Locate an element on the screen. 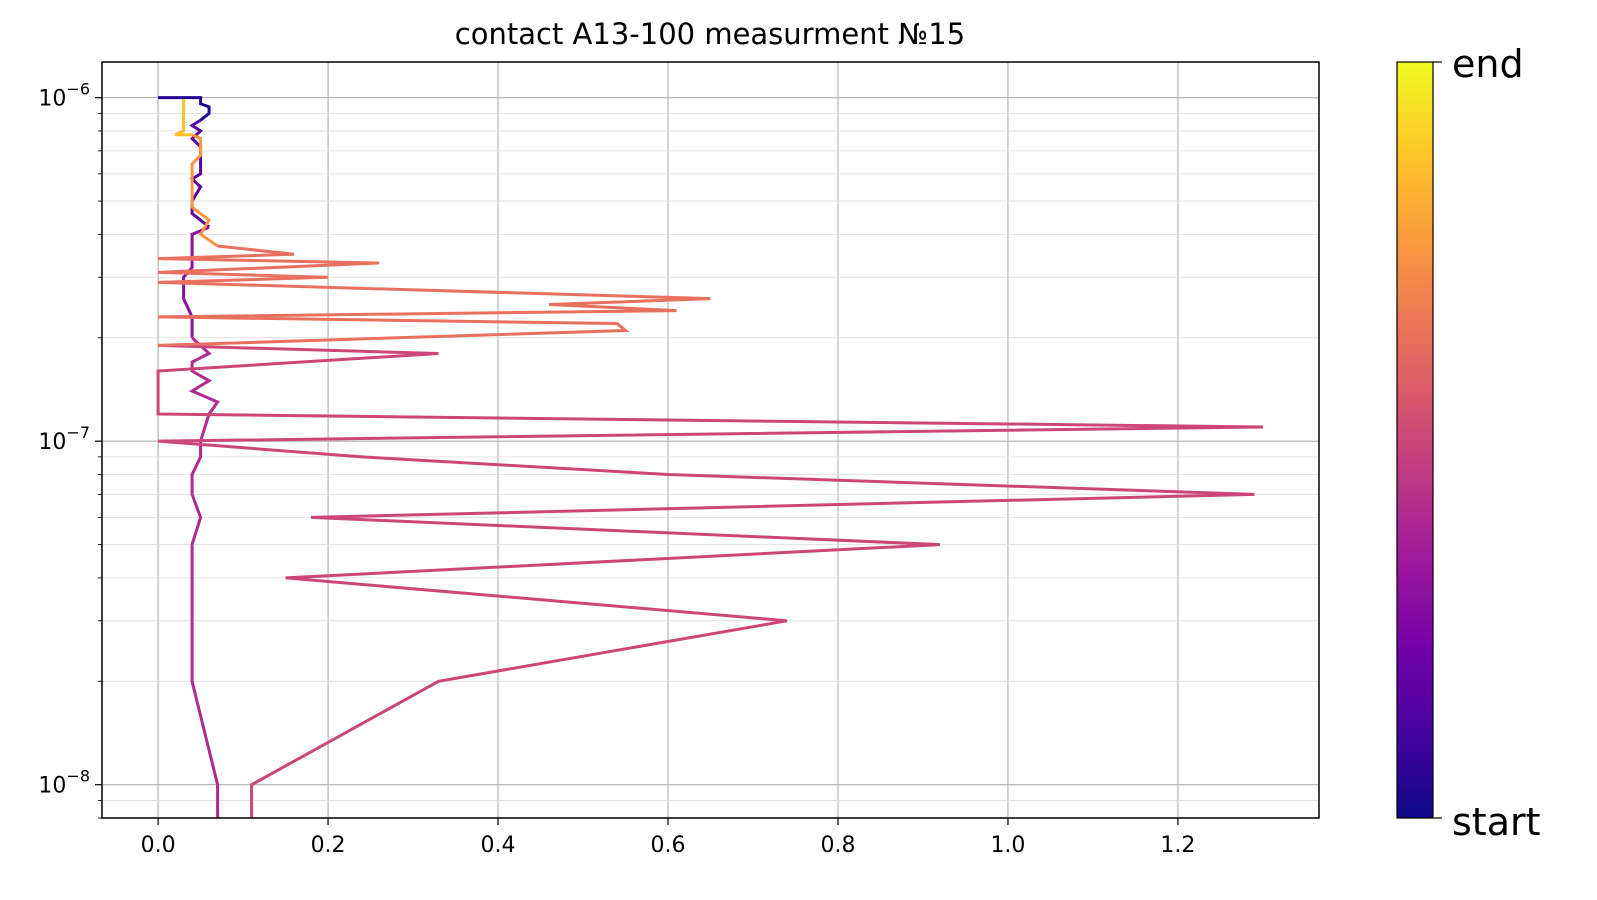 This screenshot has width=1597, height=900. y-axis: 10⁻⁸ 10⁻⁷ 10⁻⁶ is located at coordinates (70, 449).